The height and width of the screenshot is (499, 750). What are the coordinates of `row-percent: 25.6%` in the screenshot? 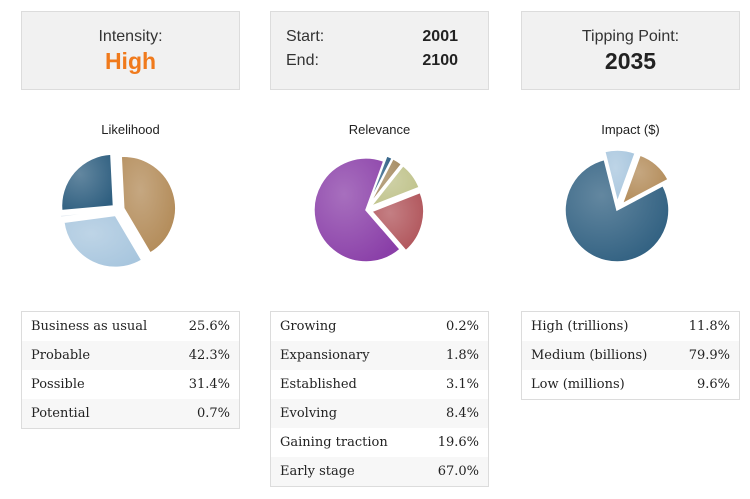 It's located at (209, 326).